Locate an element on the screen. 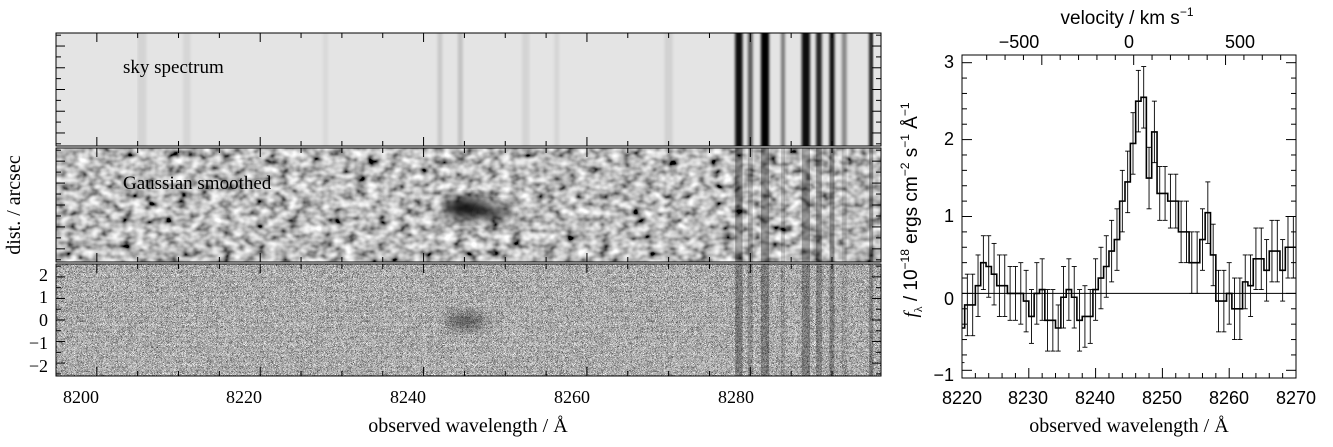 This screenshot has height=447, width=1333. y-tick-label: −2 is located at coordinates (38, 366).